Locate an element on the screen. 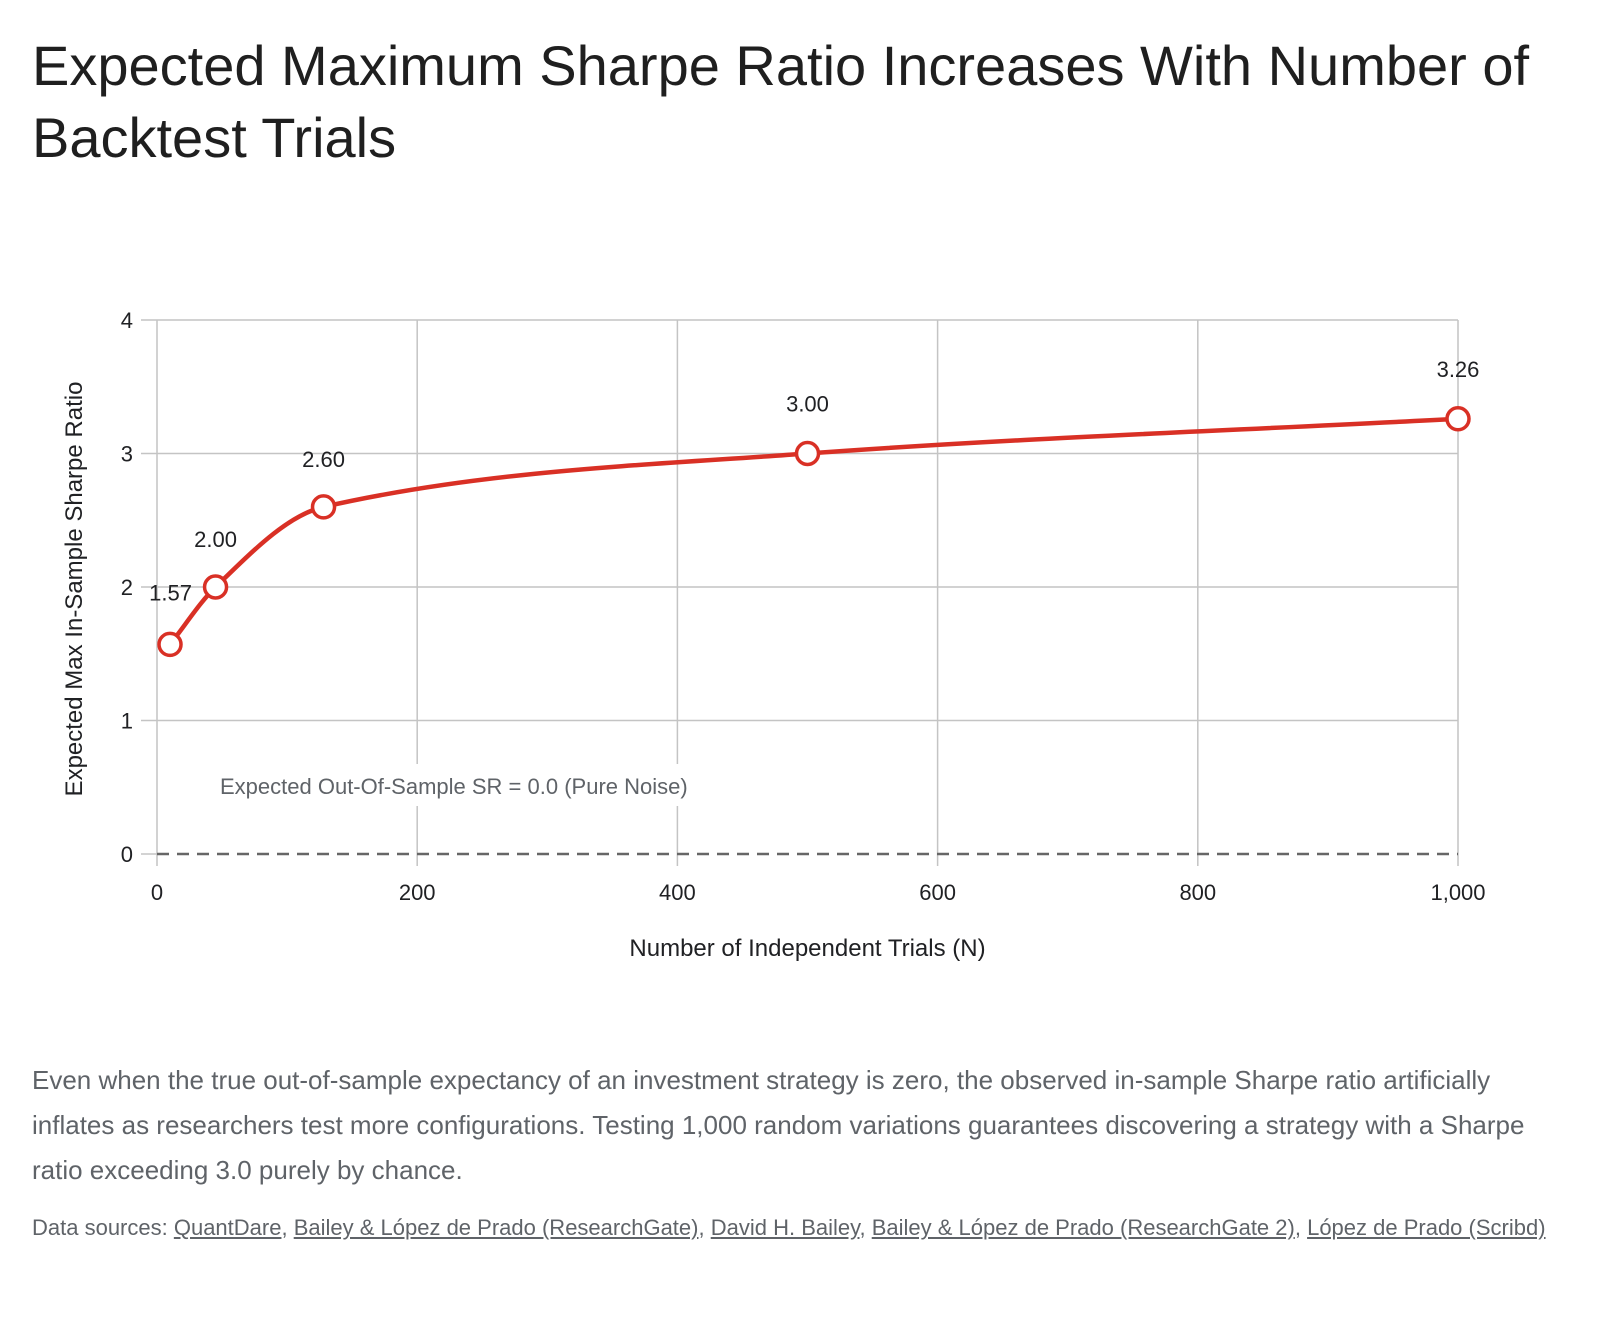 The height and width of the screenshot is (1334, 1600). x-tick-label: 400 is located at coordinates (677, 892).